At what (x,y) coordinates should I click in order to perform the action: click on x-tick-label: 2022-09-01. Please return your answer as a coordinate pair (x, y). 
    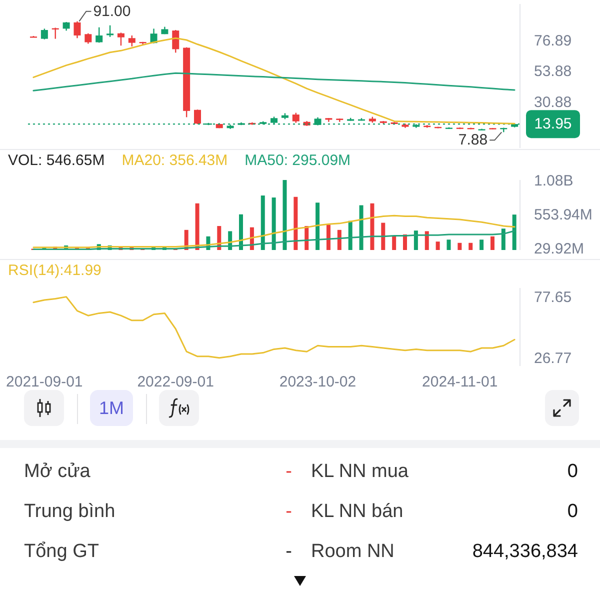
    Looking at the image, I should click on (175, 382).